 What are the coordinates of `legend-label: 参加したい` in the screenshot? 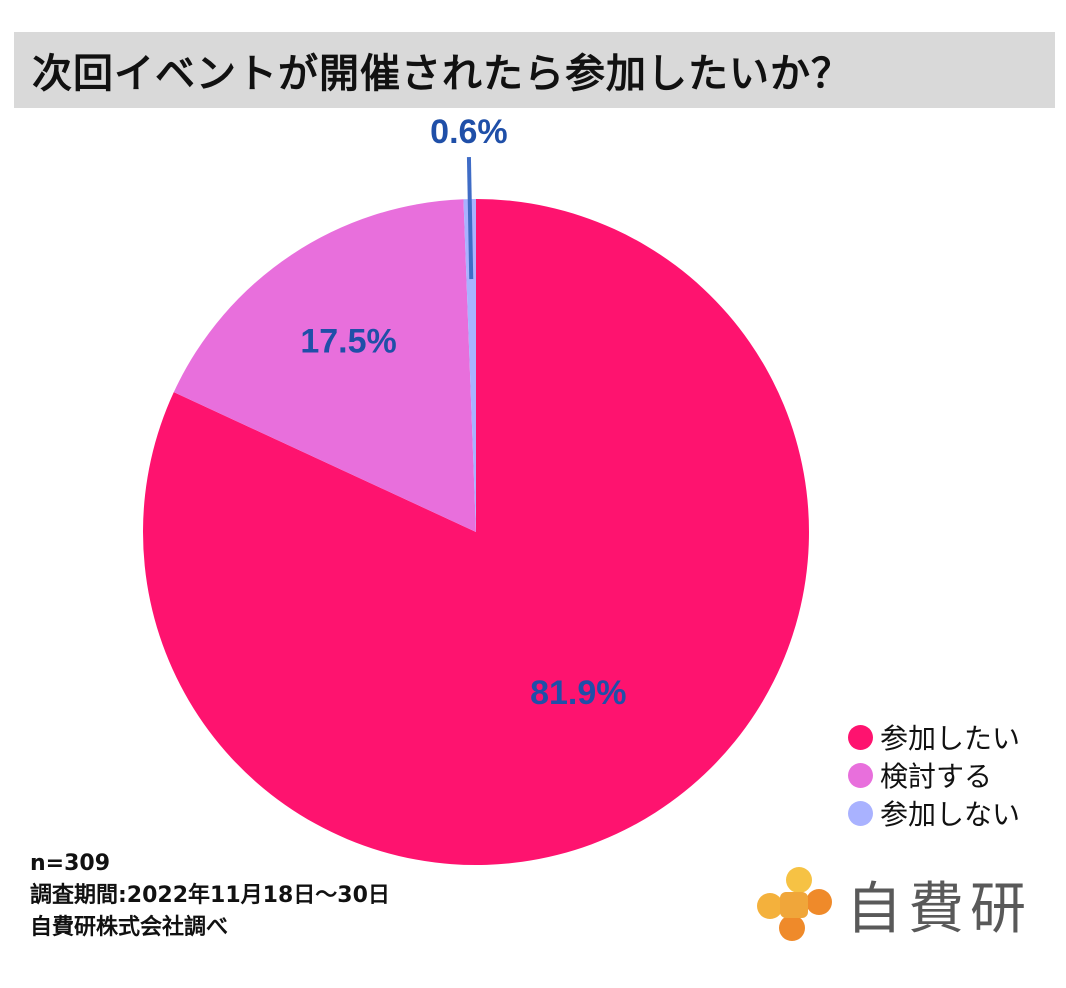 It's located at (950, 738).